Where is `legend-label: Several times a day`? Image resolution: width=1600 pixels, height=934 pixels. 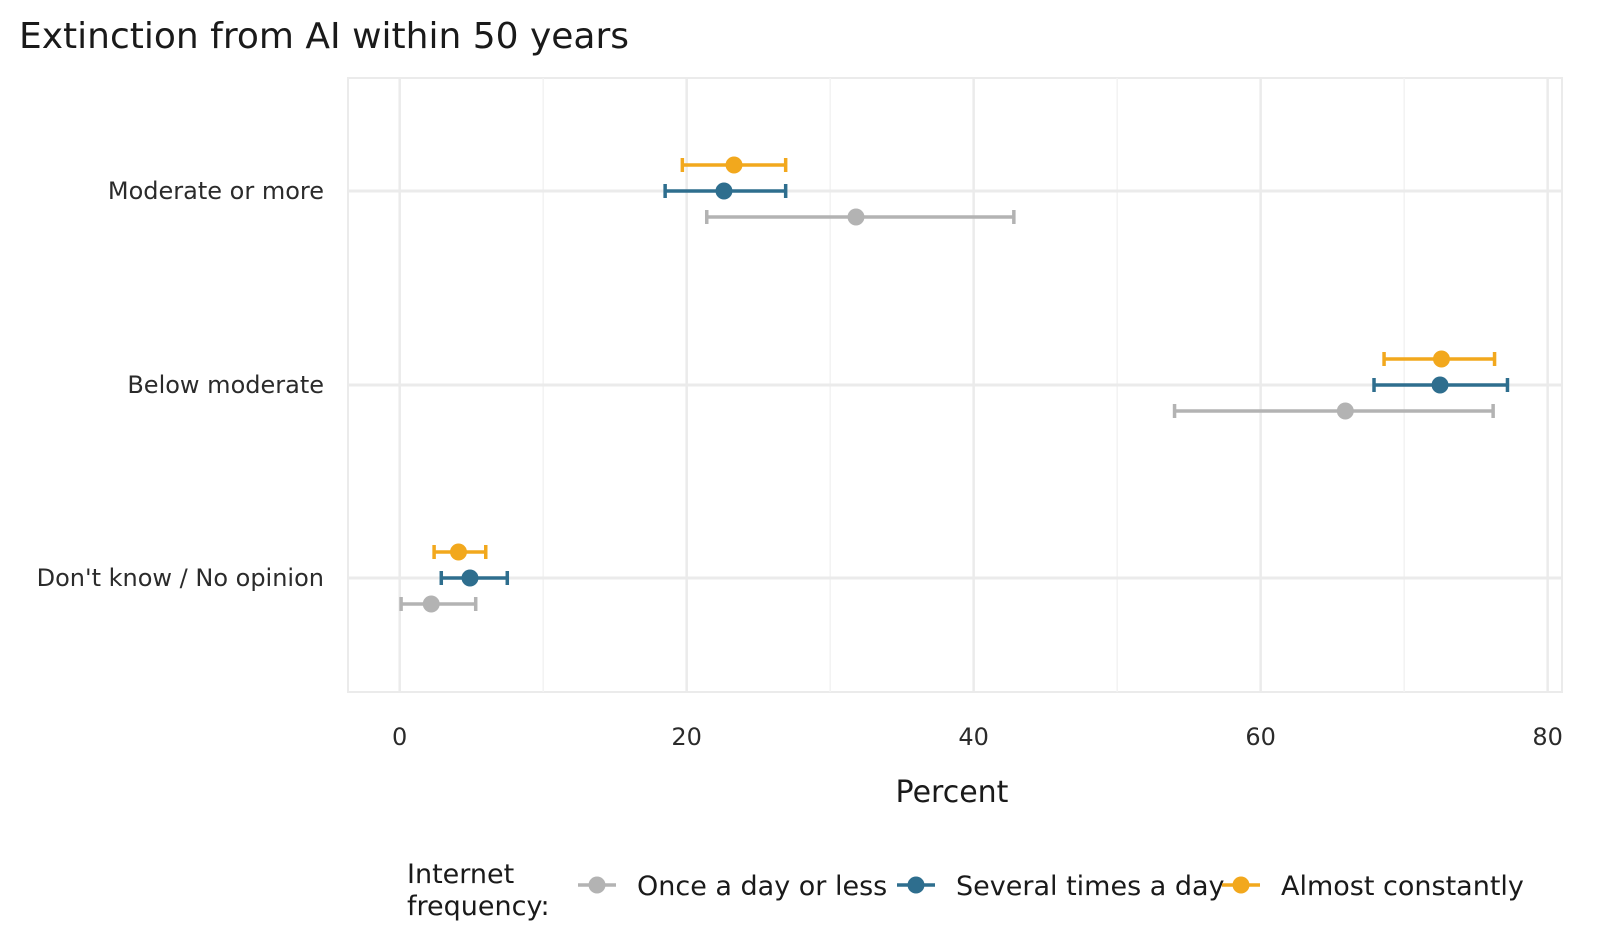
legend-label: Several times a day is located at coordinates (1090, 886).